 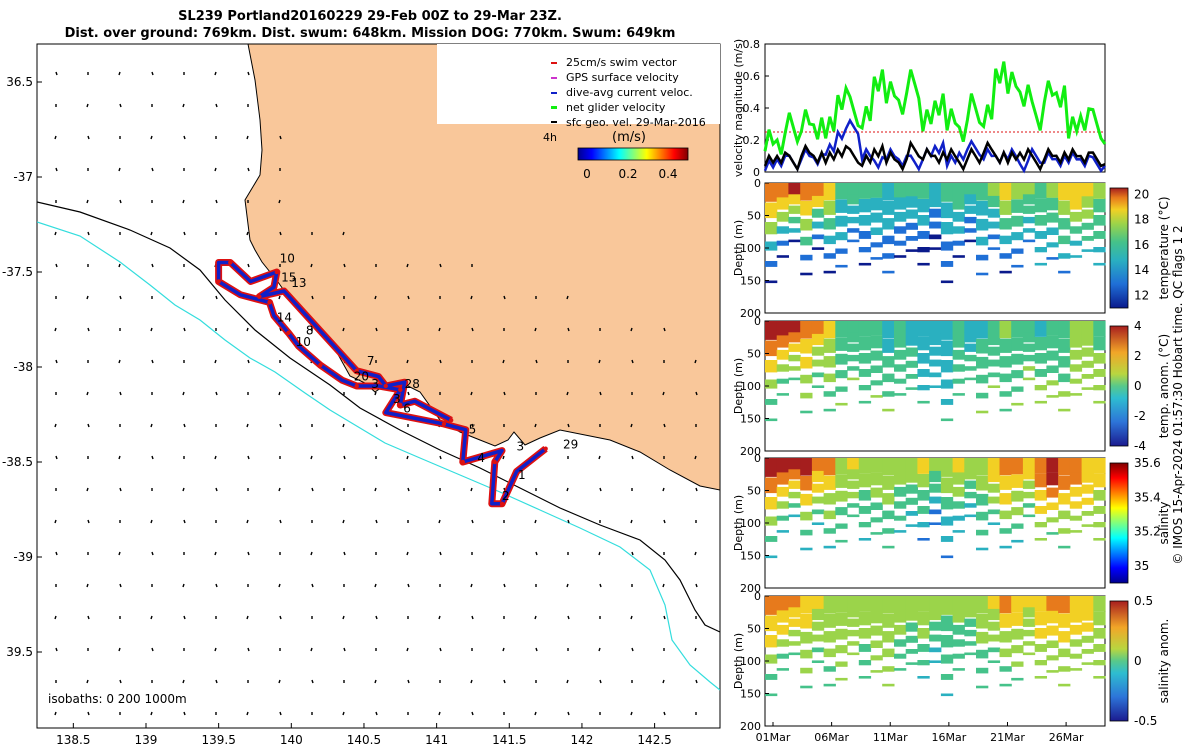 I want to click on time-tick-label: 11Mar, so click(x=890, y=737).